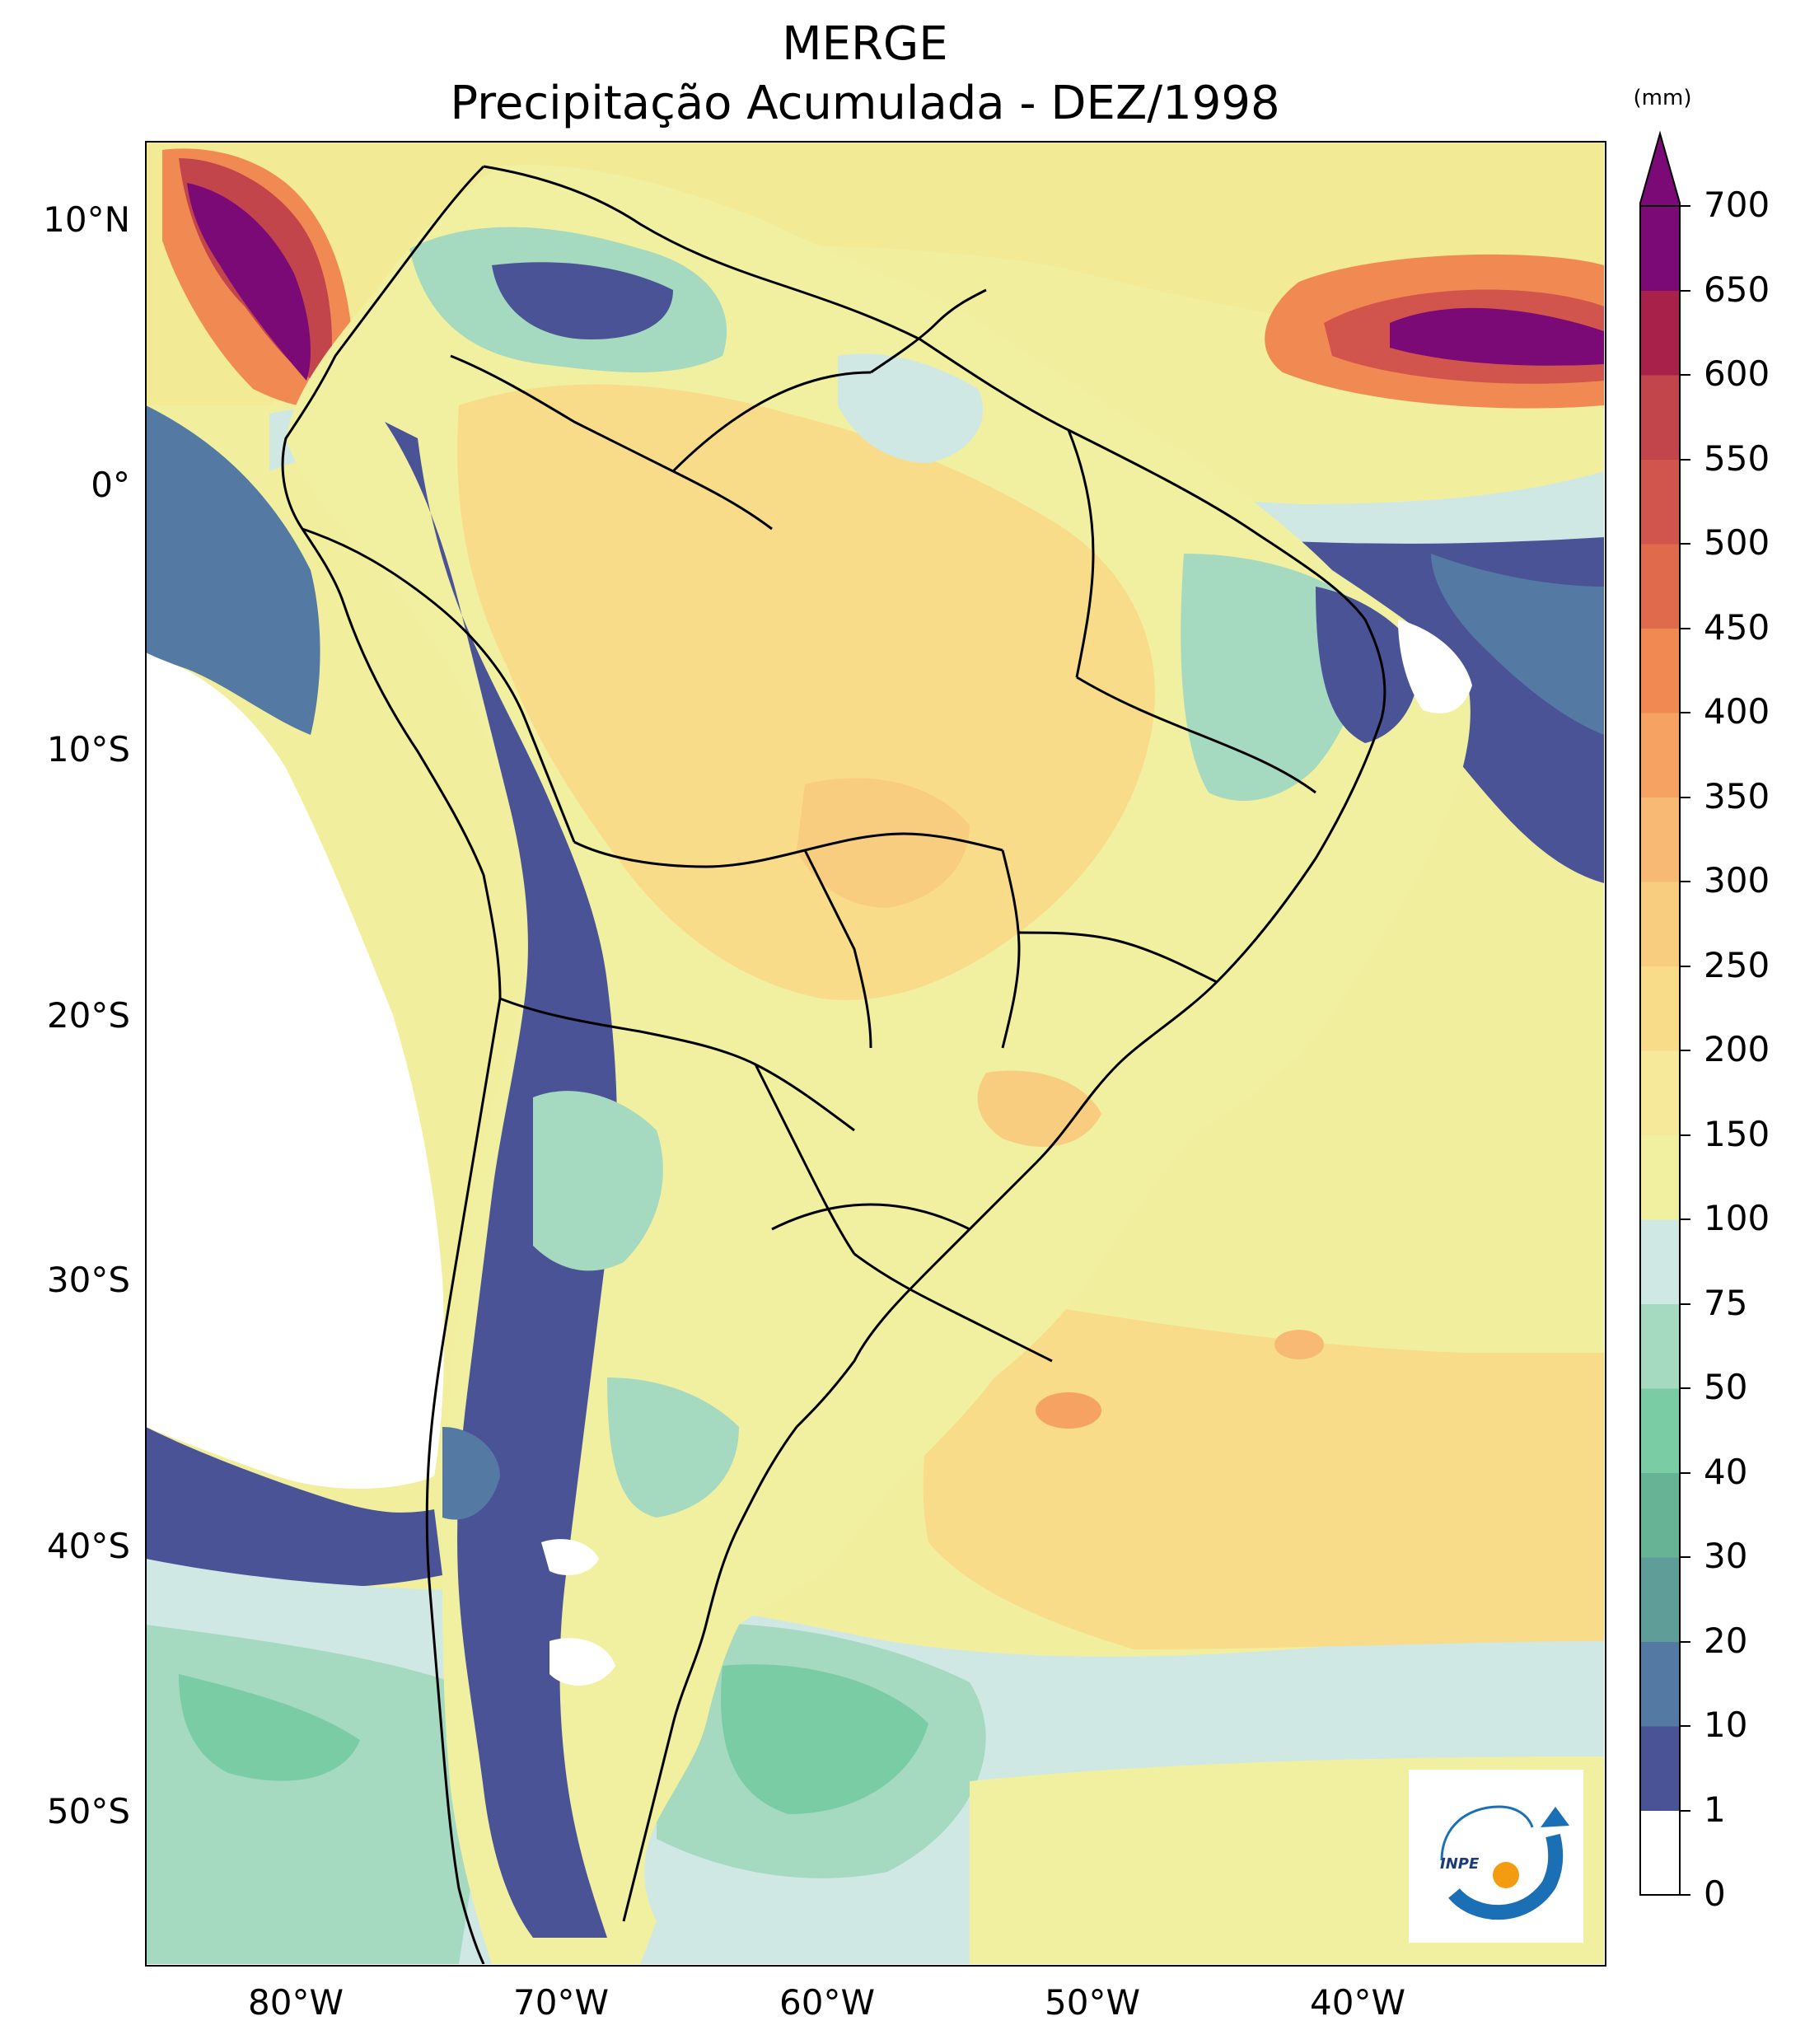 This screenshot has width=1805, height=2044. What do you see at coordinates (1726, 1640) in the screenshot?
I see `colorbar-tick-label: 20` at bounding box center [1726, 1640].